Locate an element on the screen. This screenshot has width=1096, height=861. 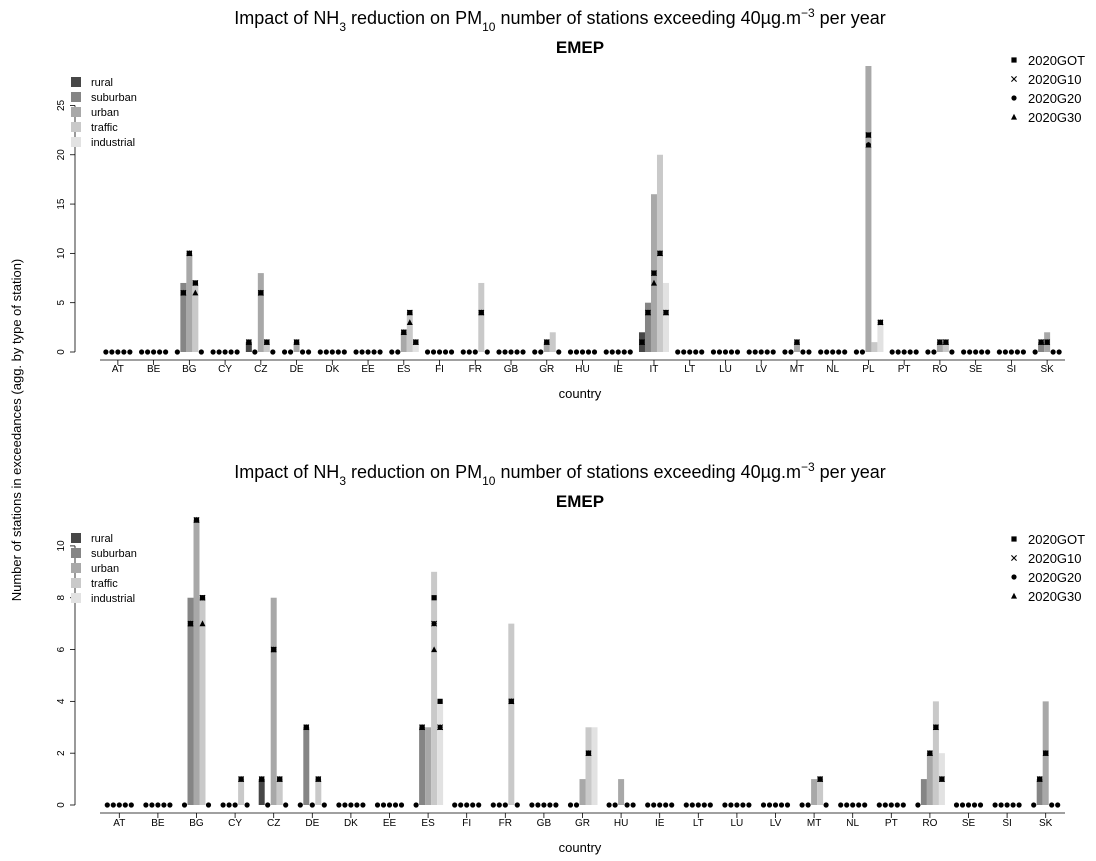
scenario-marker-2020g30-es-industrial is located at coordinates (440, 727).